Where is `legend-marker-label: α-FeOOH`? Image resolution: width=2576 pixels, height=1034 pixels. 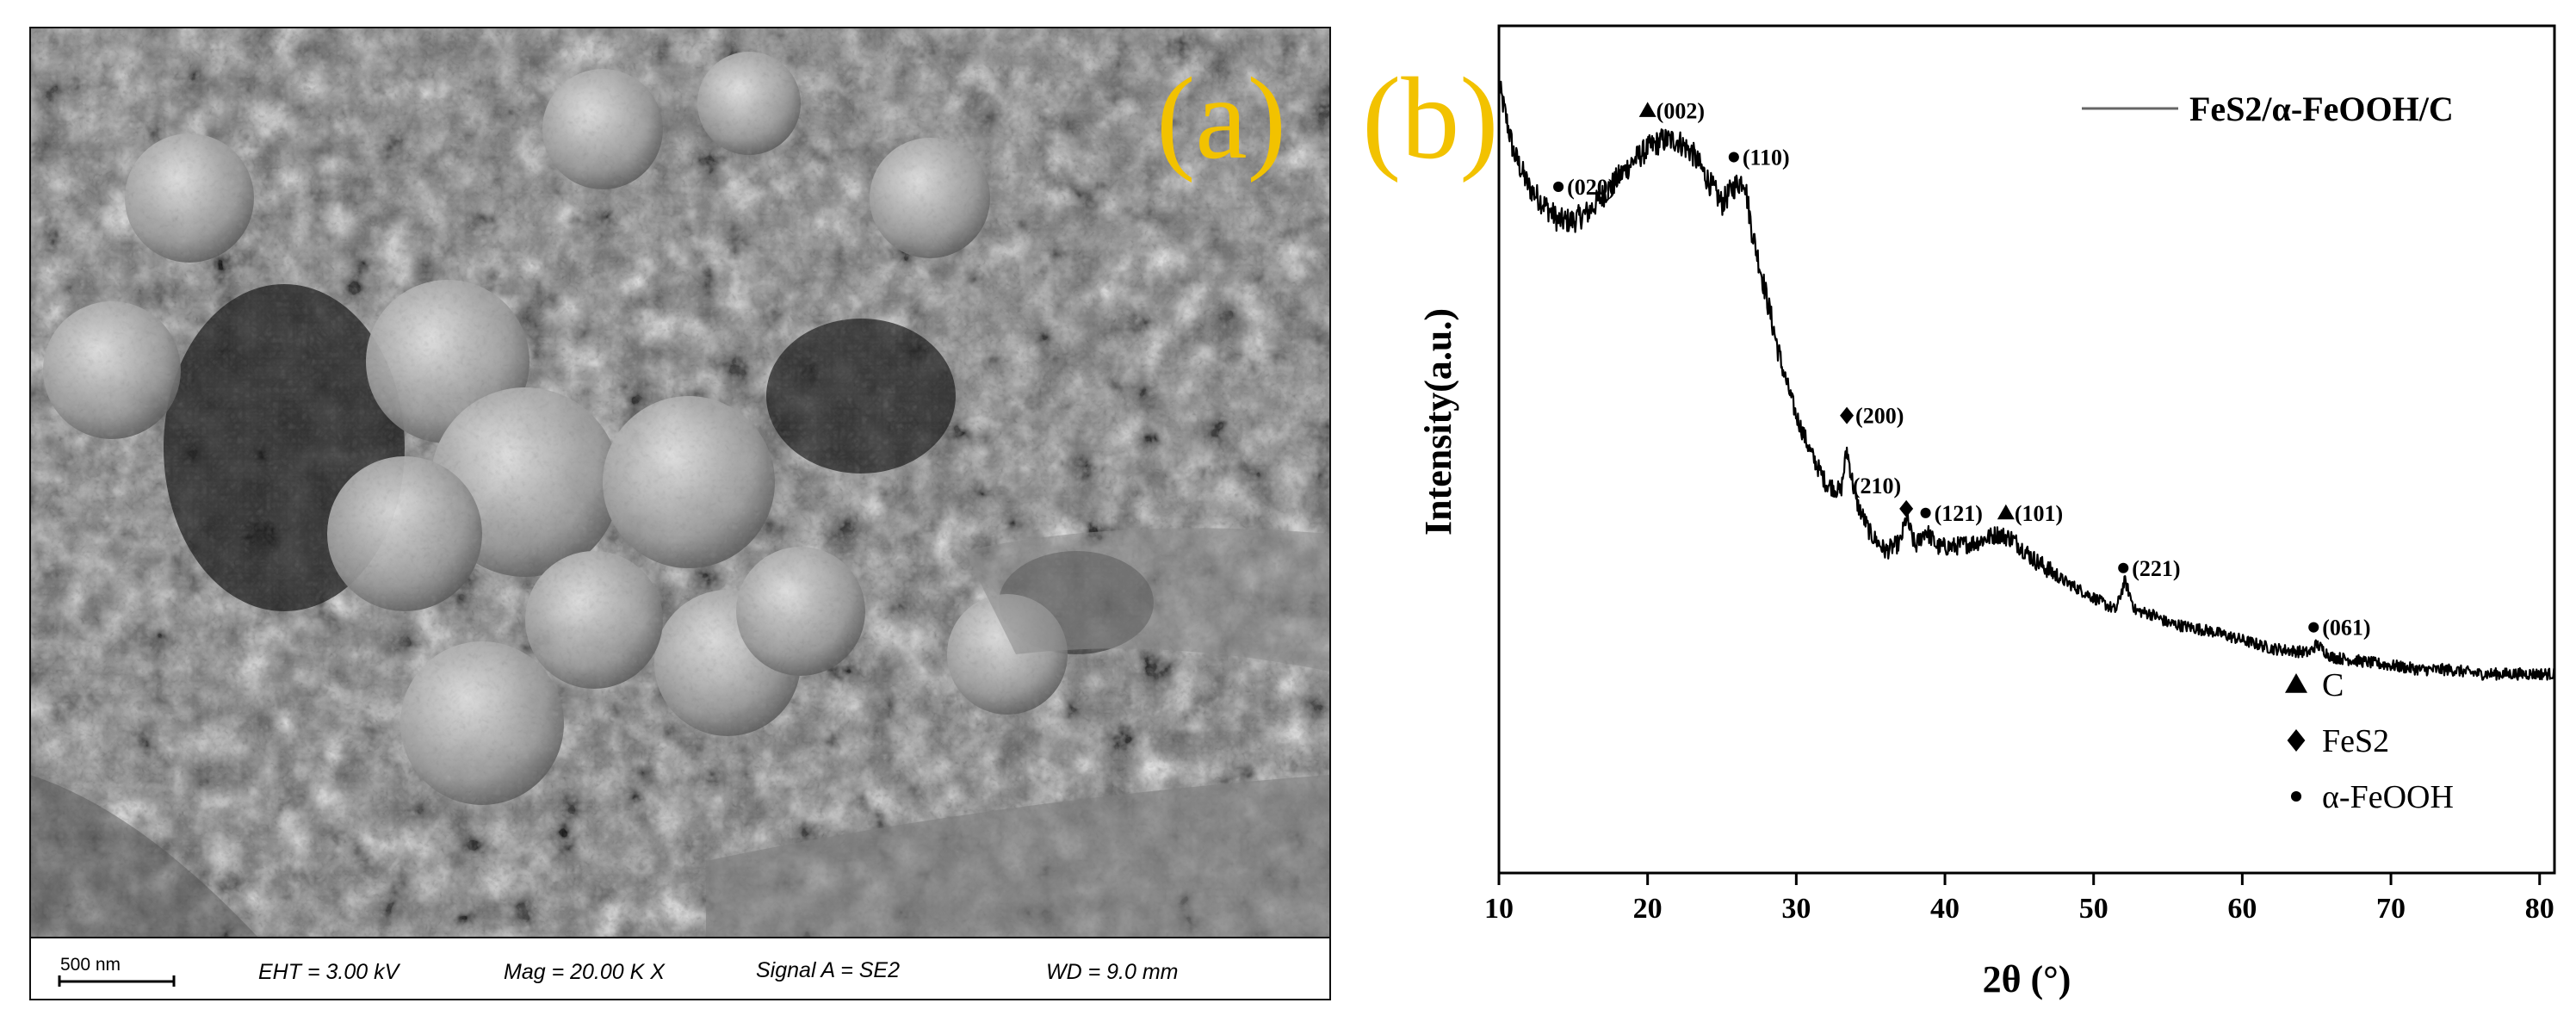
legend-marker-label: α-FeOOH is located at coordinates (2388, 797).